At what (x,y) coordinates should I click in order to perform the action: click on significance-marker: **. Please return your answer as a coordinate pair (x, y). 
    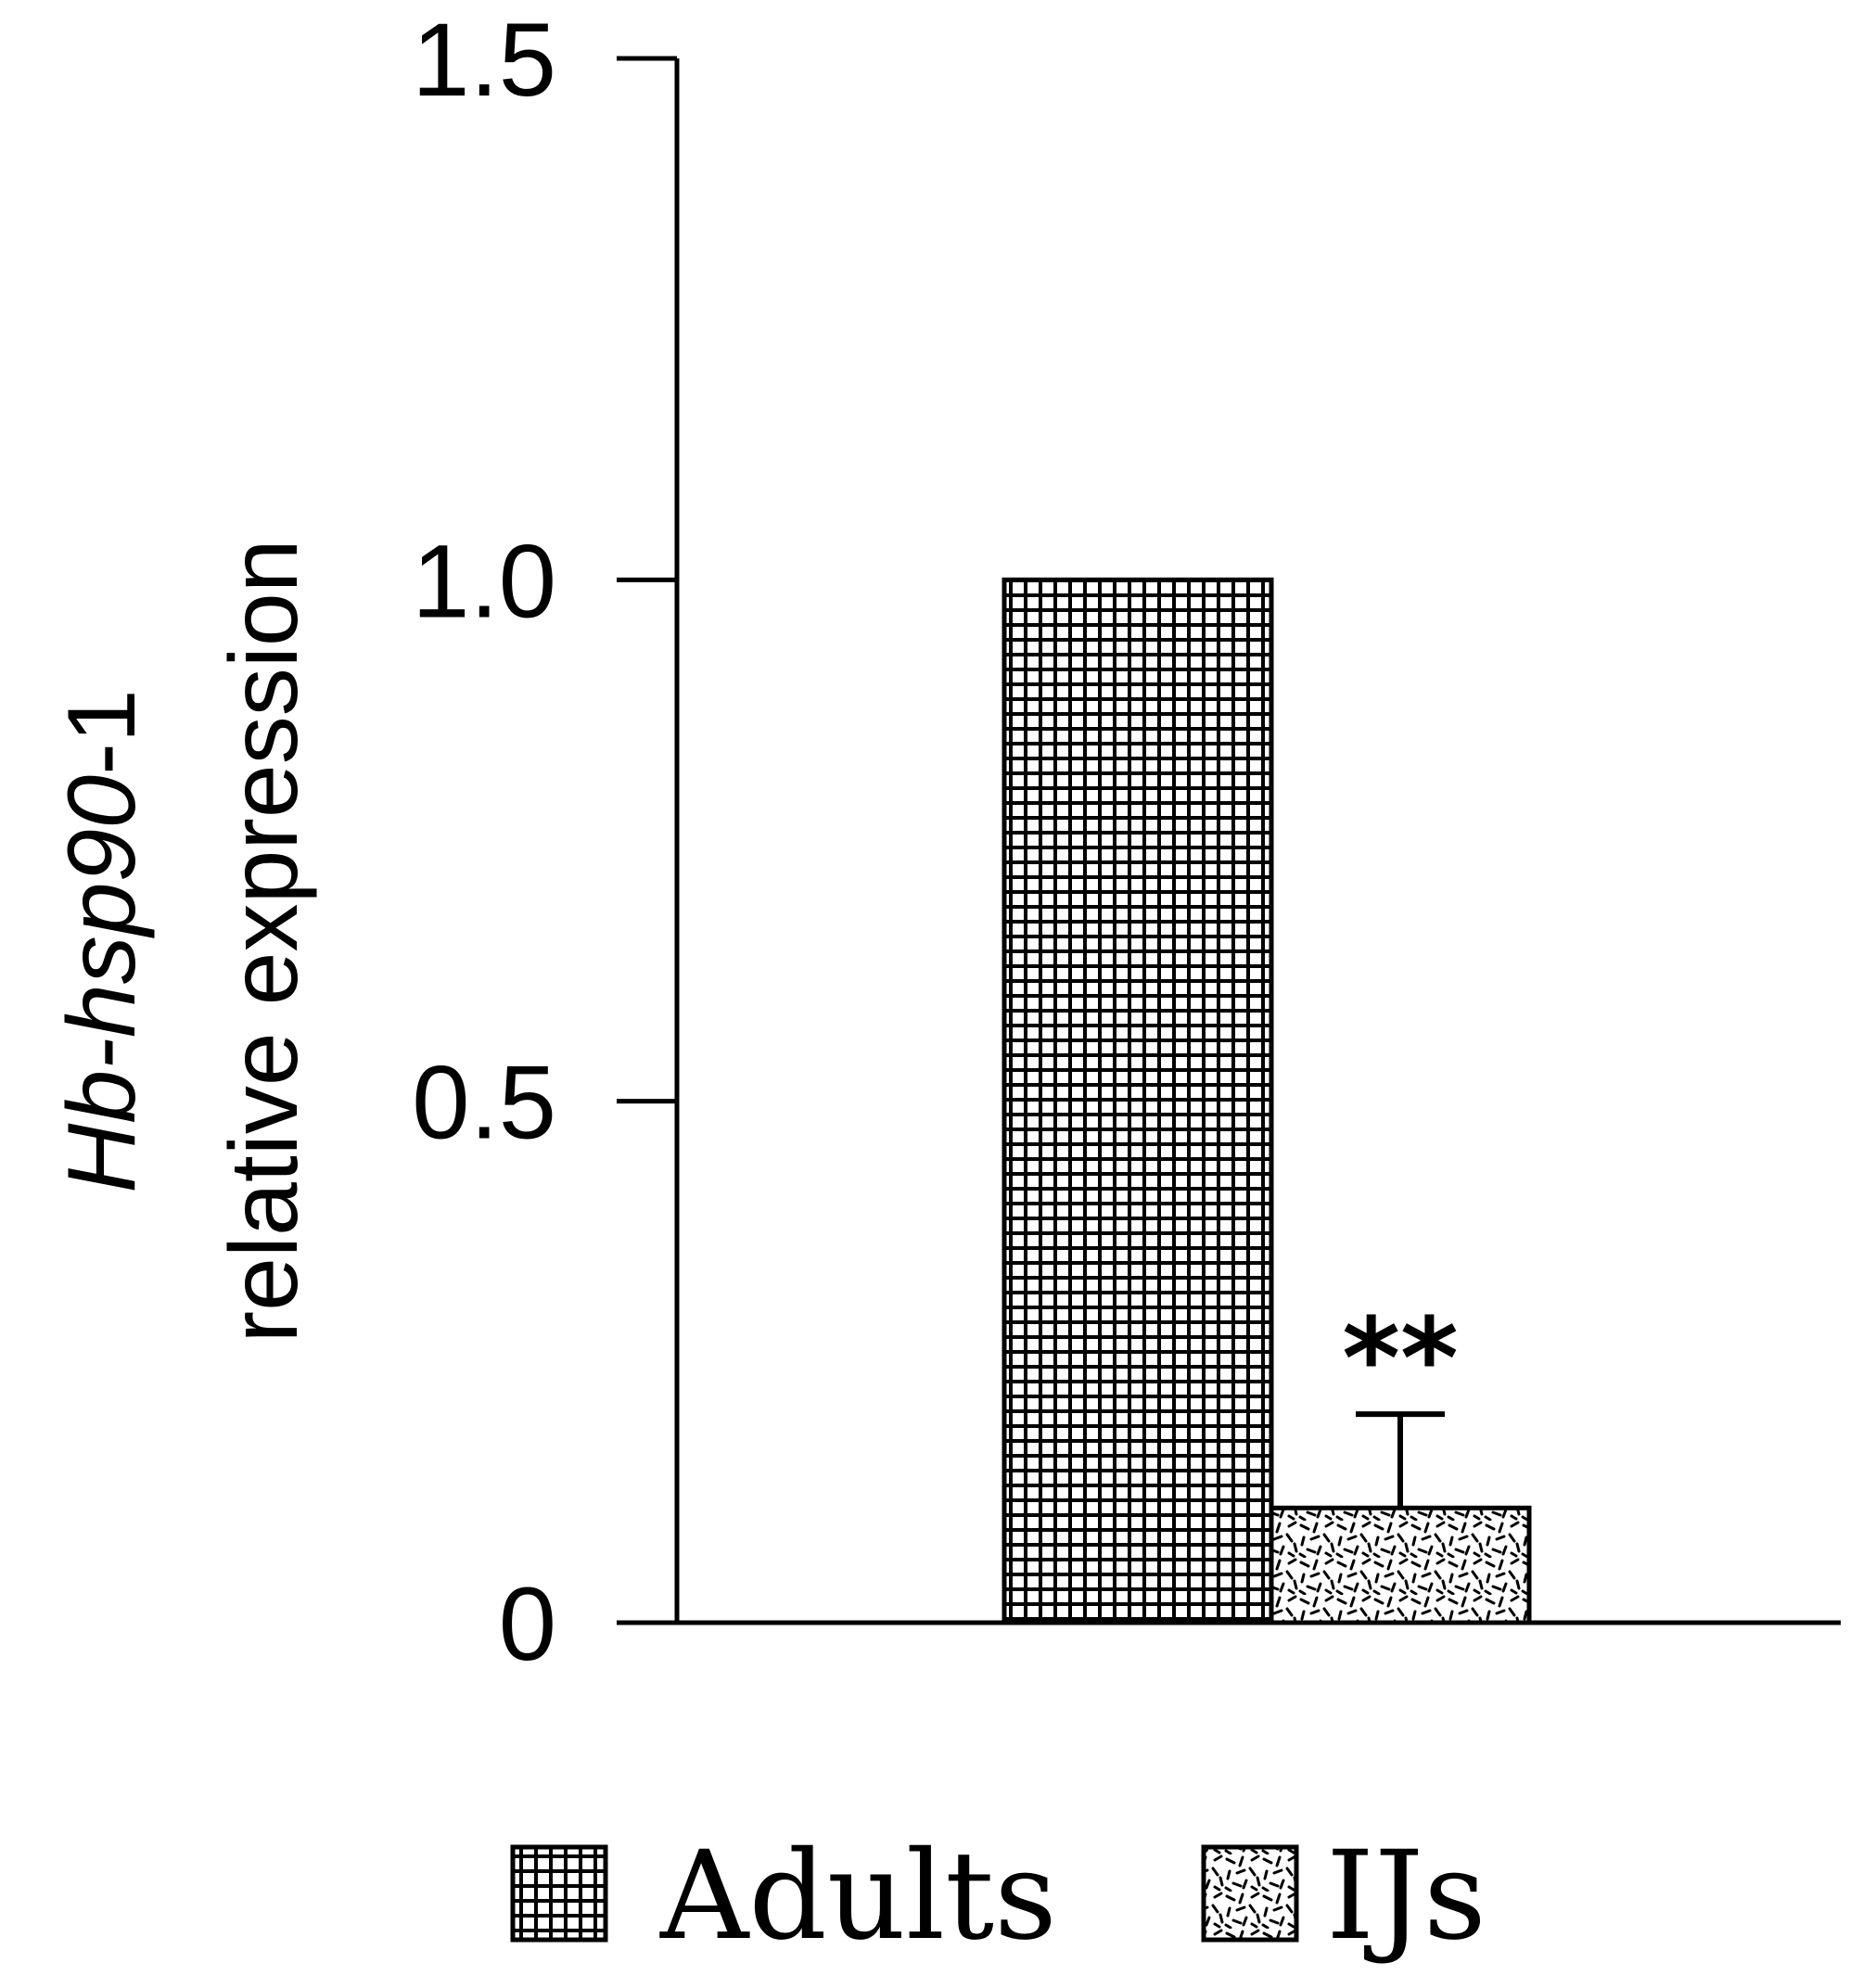
    Looking at the image, I should click on (1400, 1359).